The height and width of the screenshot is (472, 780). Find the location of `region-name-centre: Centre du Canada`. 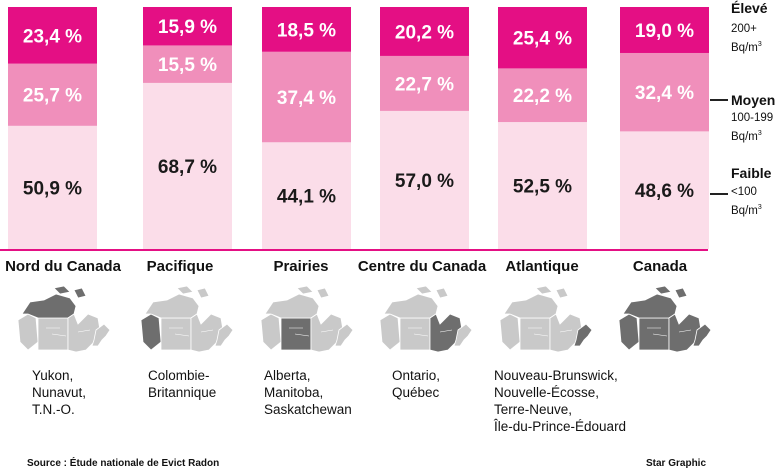

region-name-centre: Centre du Canada is located at coordinates (422, 266).